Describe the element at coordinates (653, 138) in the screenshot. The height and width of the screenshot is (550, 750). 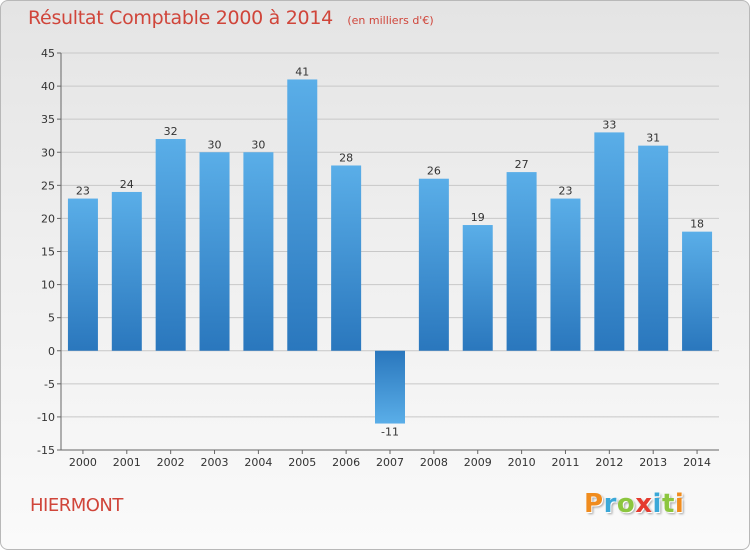
I see `data-label-2013: 31` at that location.